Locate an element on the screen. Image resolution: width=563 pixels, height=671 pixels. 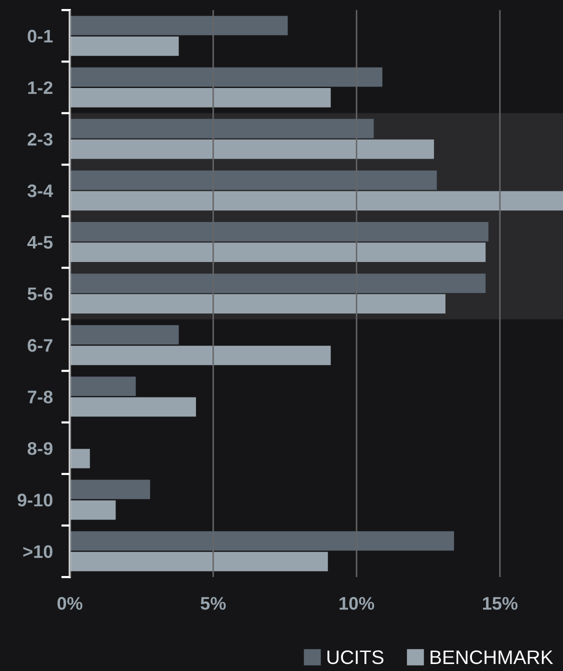
y-tick-label: 2-3 is located at coordinates (40, 139).